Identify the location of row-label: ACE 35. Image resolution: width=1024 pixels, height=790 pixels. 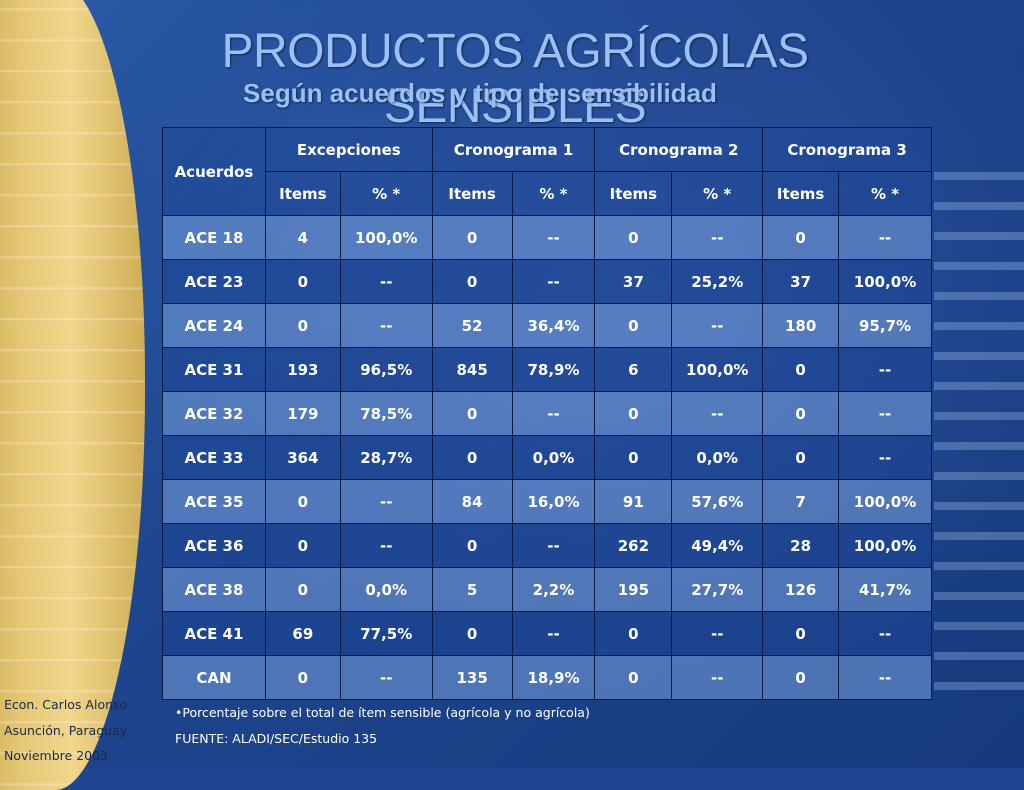
(214, 501).